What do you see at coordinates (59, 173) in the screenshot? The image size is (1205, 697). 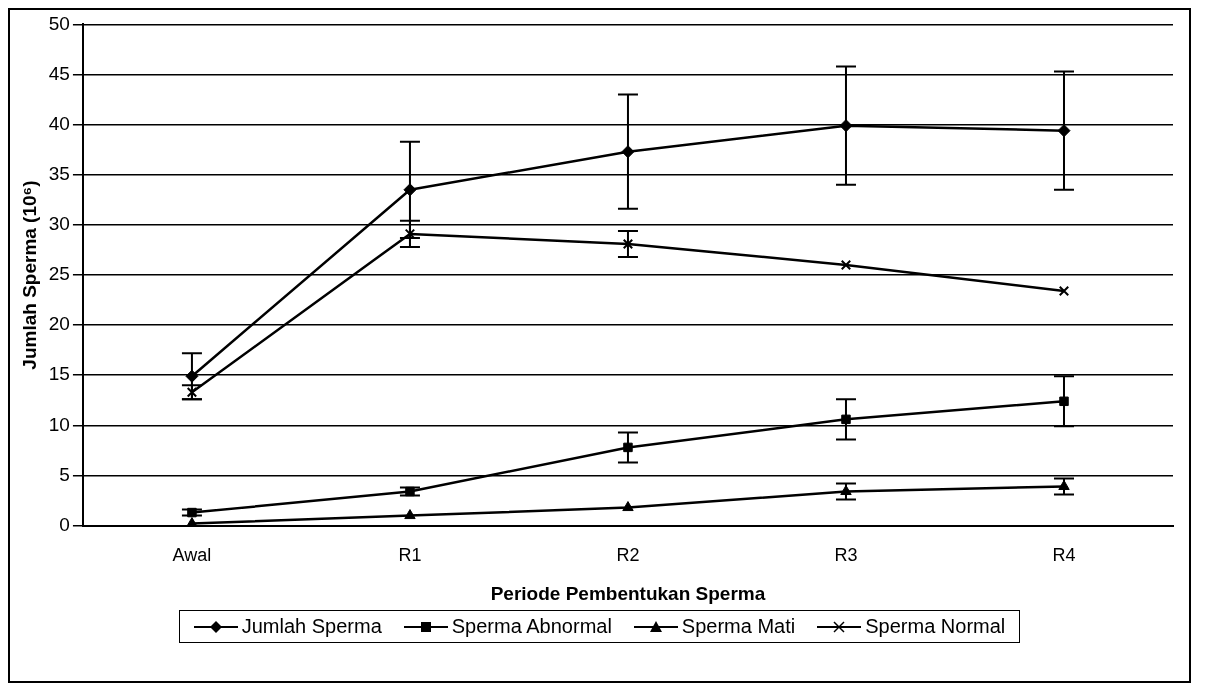 I see `y-tick-label: 35` at bounding box center [59, 173].